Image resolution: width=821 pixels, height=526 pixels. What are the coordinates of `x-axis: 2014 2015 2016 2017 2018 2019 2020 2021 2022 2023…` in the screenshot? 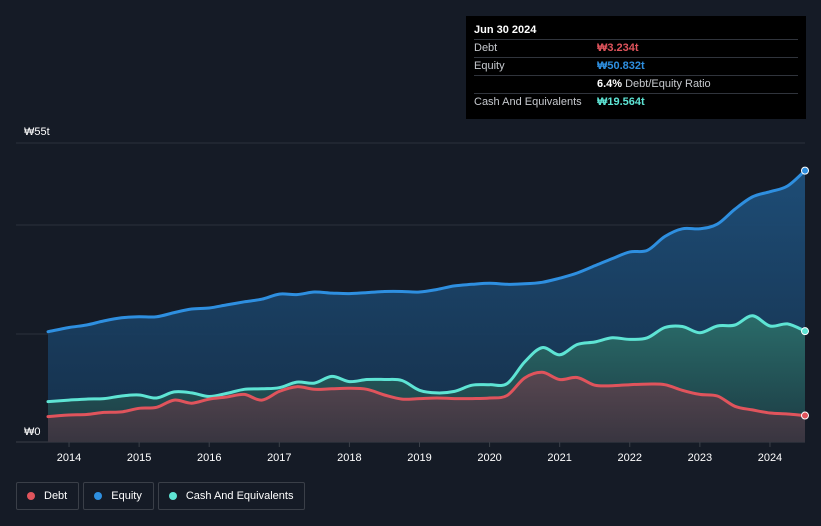 It's located at (419, 453).